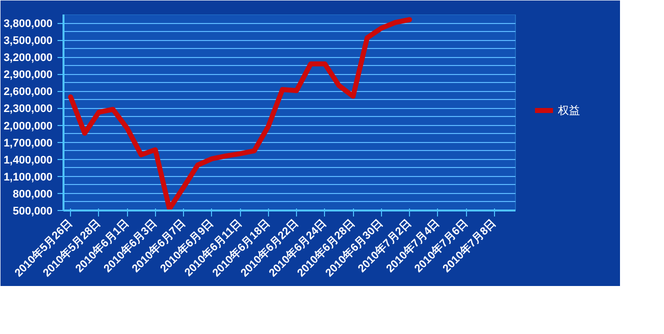 This screenshot has height=334, width=664. I want to click on y-tick-label: 2,600,000, so click(28, 92).